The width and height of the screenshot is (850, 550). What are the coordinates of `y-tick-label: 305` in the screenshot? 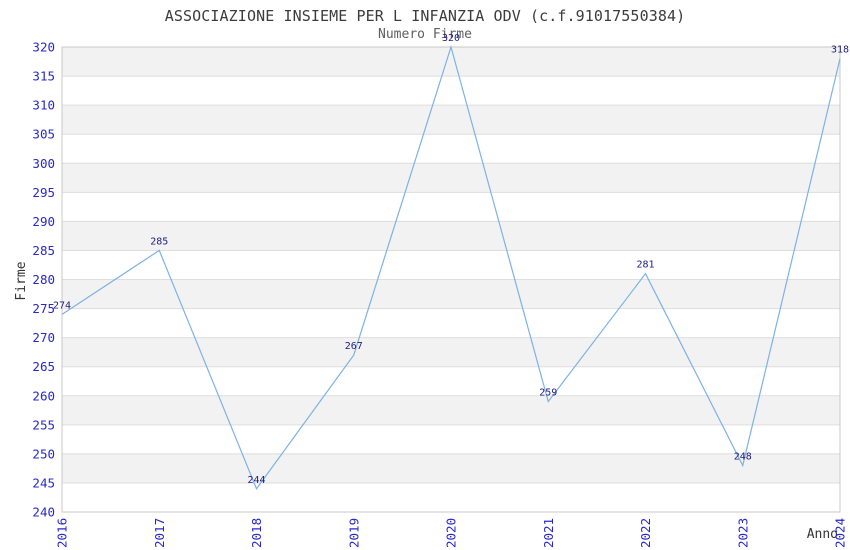 It's located at (43, 134).